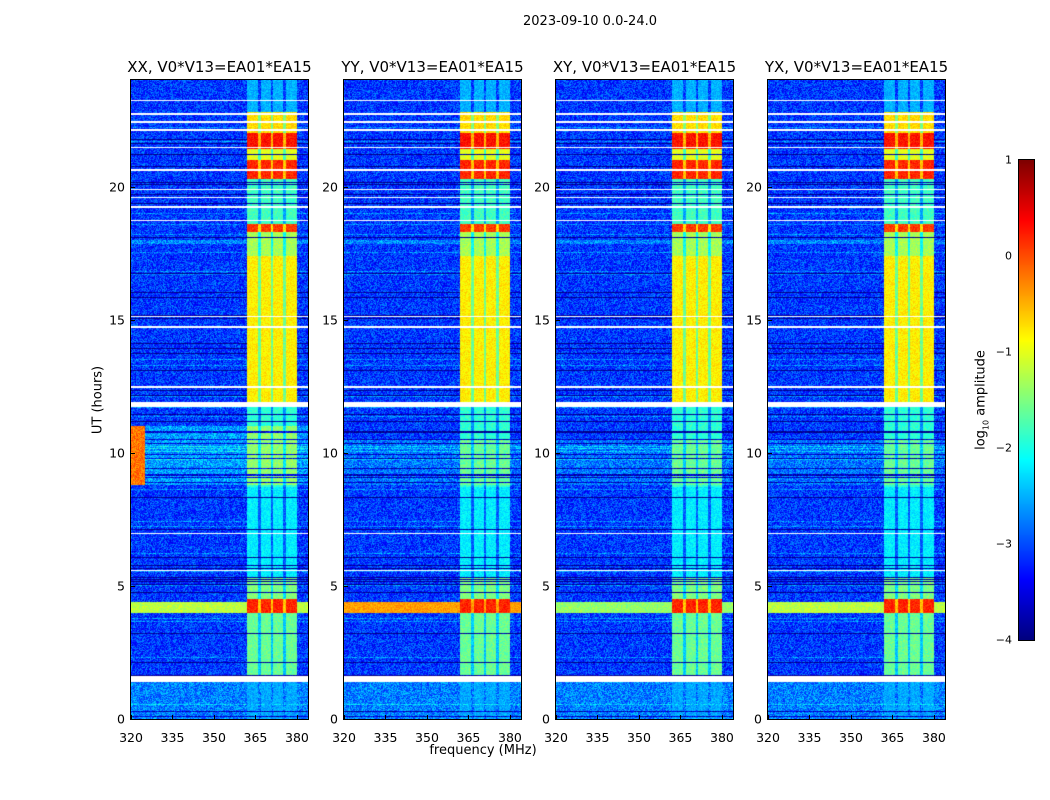 The image size is (1050, 800). Describe the element at coordinates (1008, 256) in the screenshot. I see `colorbar-tick-label: 0` at that location.